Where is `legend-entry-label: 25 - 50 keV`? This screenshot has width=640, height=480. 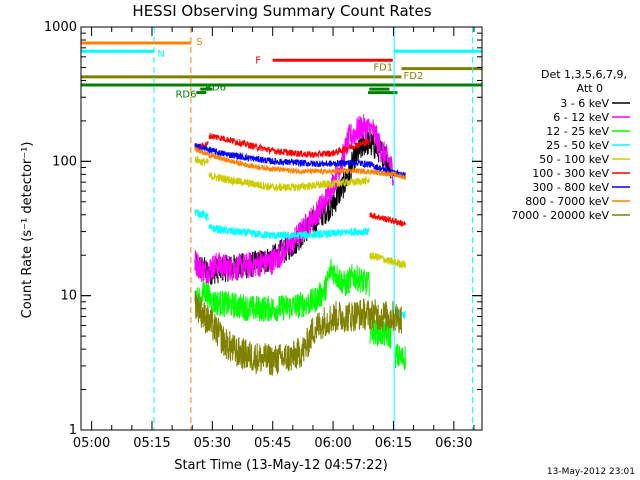
legend-entry-label: 25 - 50 keV is located at coordinates (577, 145).